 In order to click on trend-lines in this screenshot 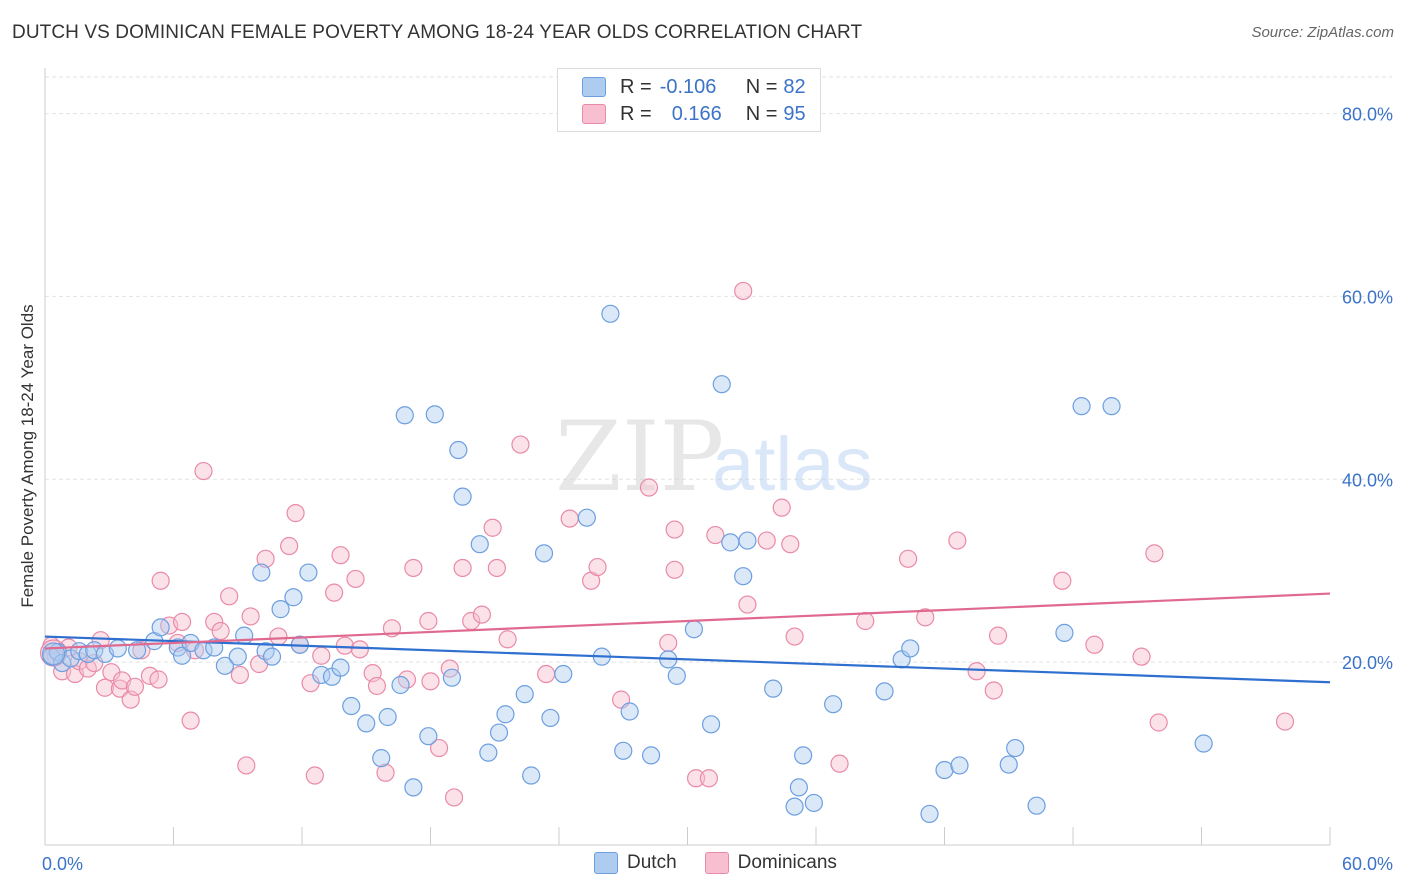, I will do `click(687, 638)`.